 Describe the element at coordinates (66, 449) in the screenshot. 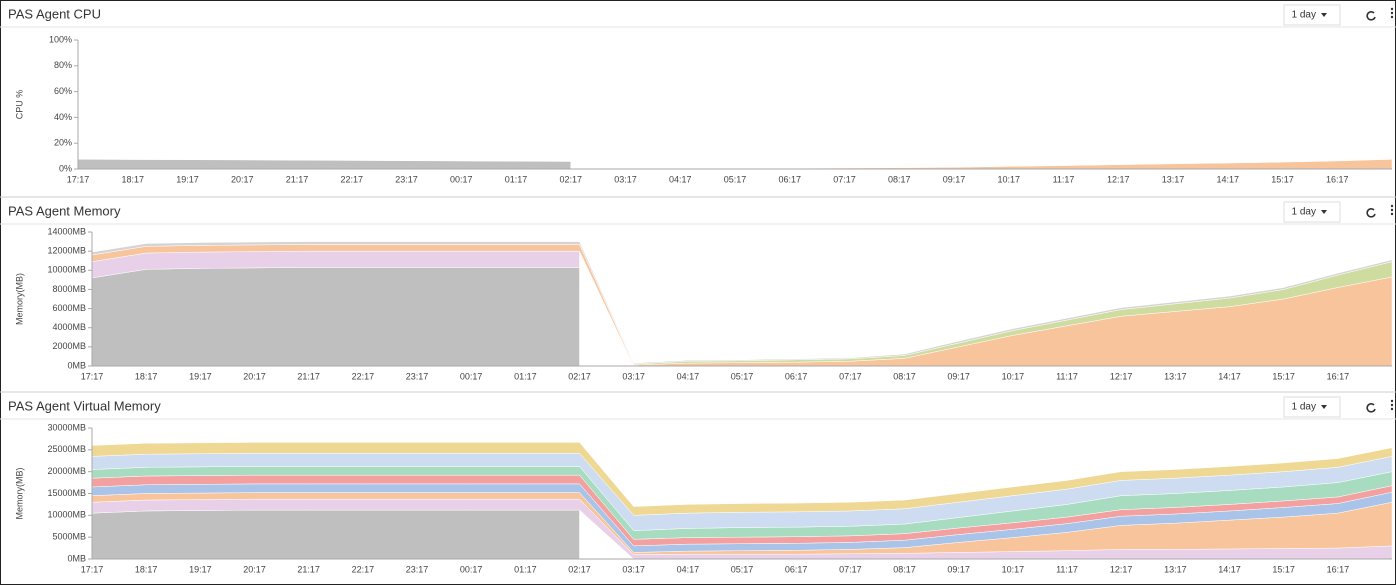

I see `y-tick-label: 25000MB` at that location.